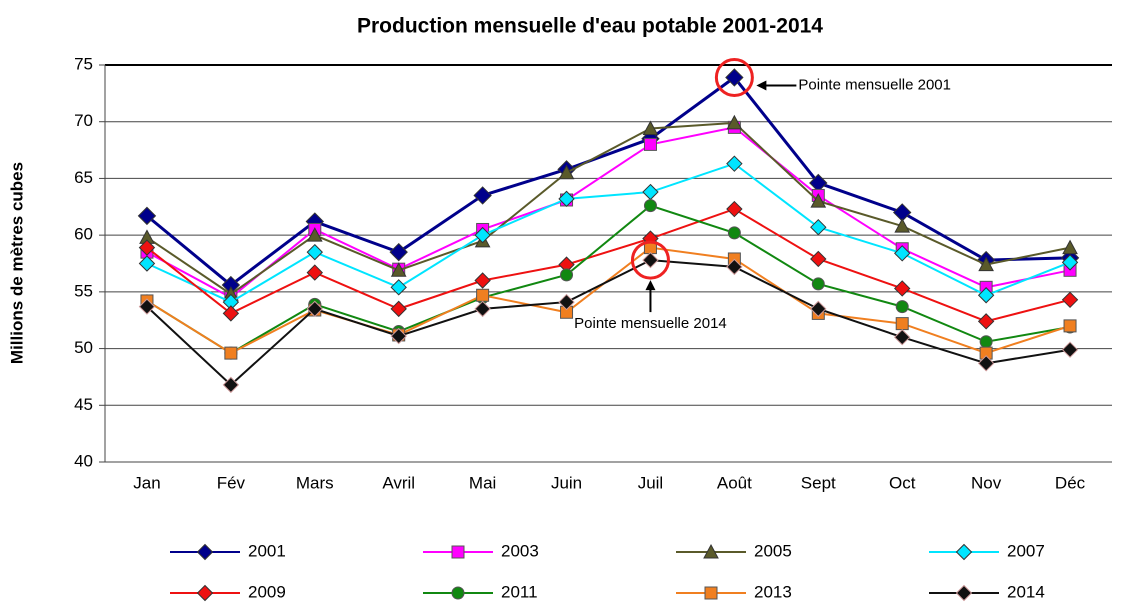 The width and height of the screenshot is (1135, 603). I want to click on legend-label: 2001, so click(267, 550).